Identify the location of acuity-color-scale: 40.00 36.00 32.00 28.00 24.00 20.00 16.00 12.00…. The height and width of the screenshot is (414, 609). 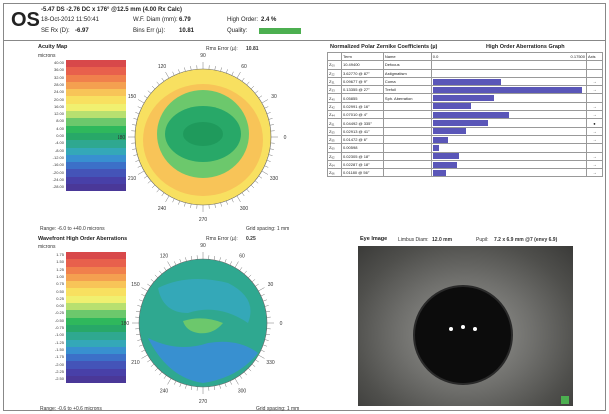
(89, 126).